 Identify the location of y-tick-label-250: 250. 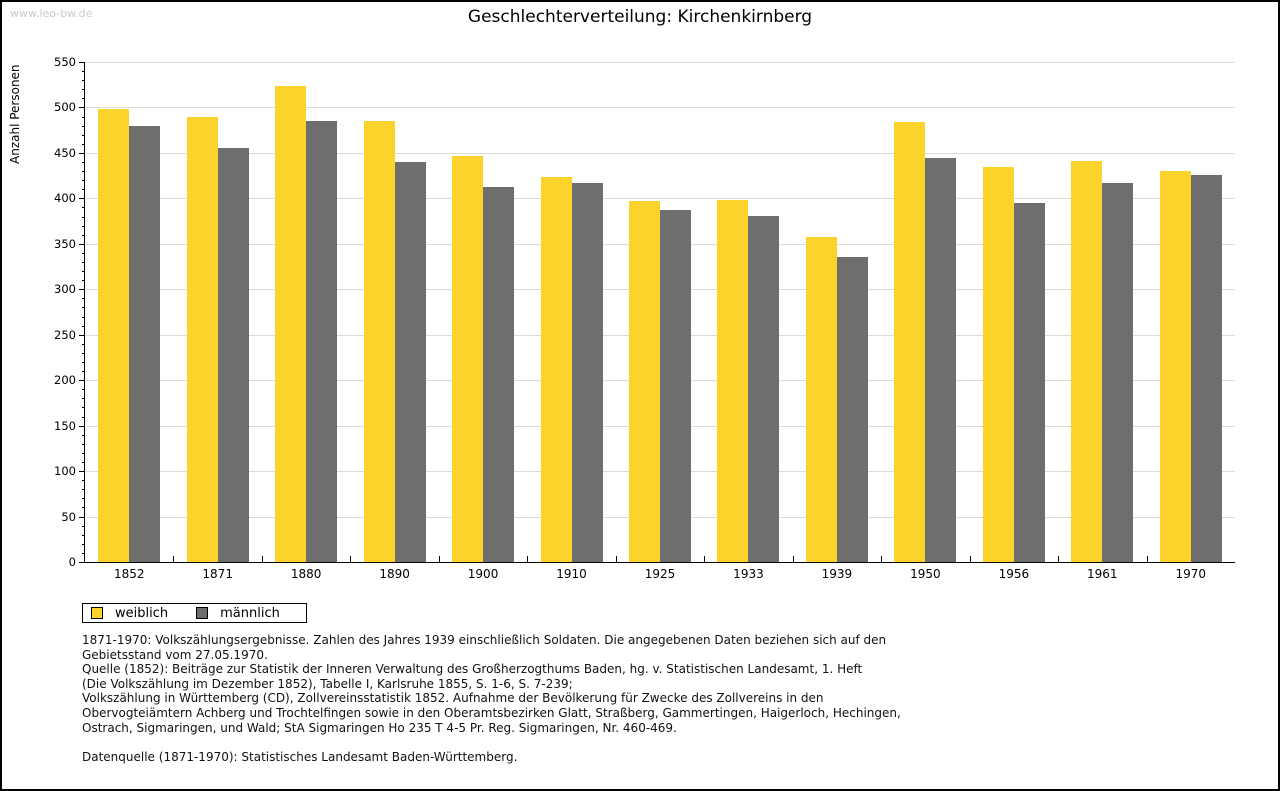
(65, 334).